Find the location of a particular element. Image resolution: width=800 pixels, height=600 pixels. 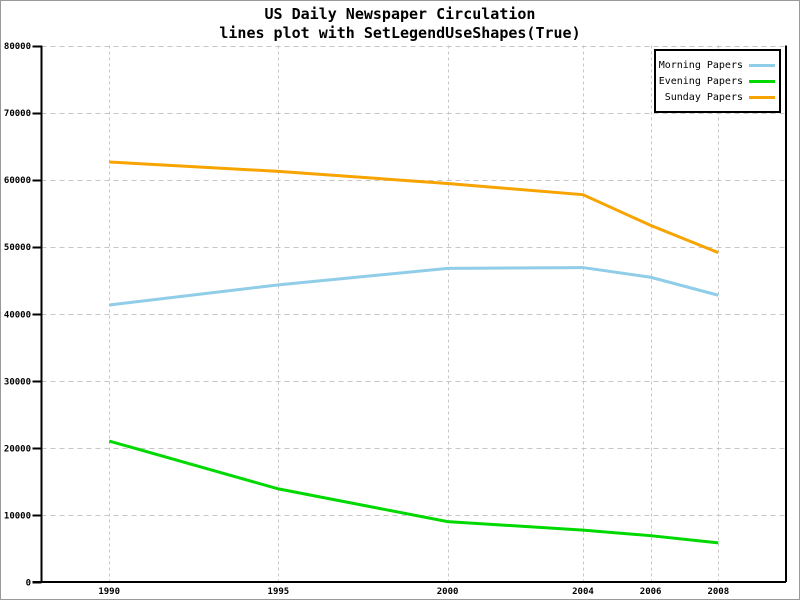

y-tick-label-50000: 50000 is located at coordinates (17, 248).